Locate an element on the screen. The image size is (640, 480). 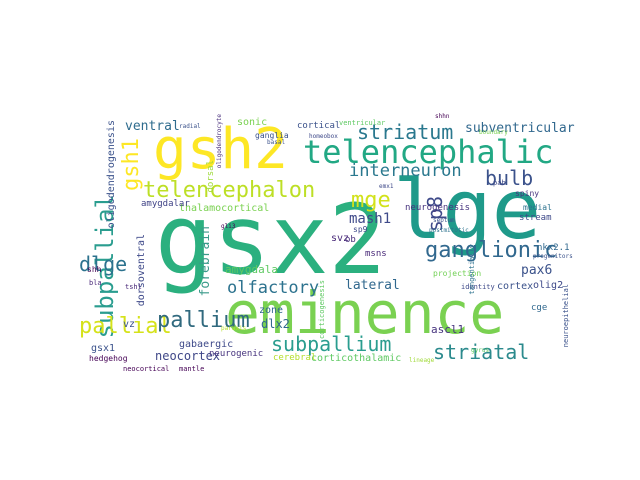
word: emx1 is located at coordinates (386, 186).